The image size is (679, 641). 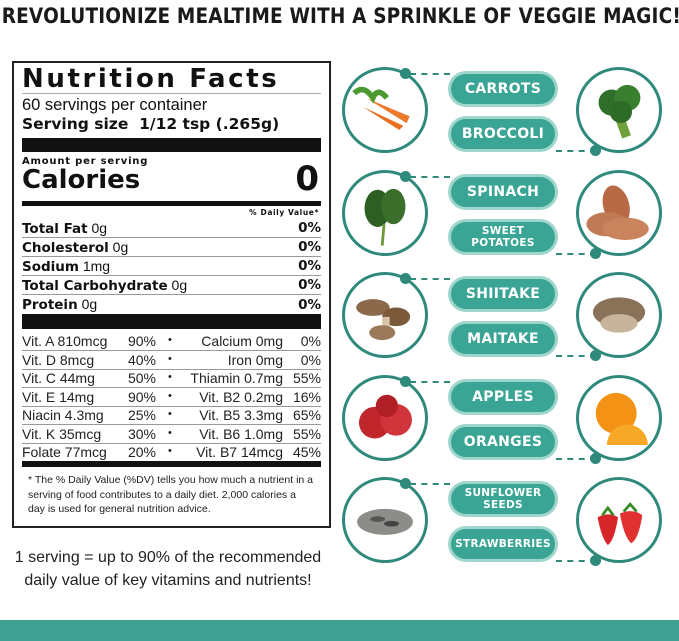 What do you see at coordinates (141, 396) in the screenshot?
I see `vitamin-left-dv: 90%` at bounding box center [141, 396].